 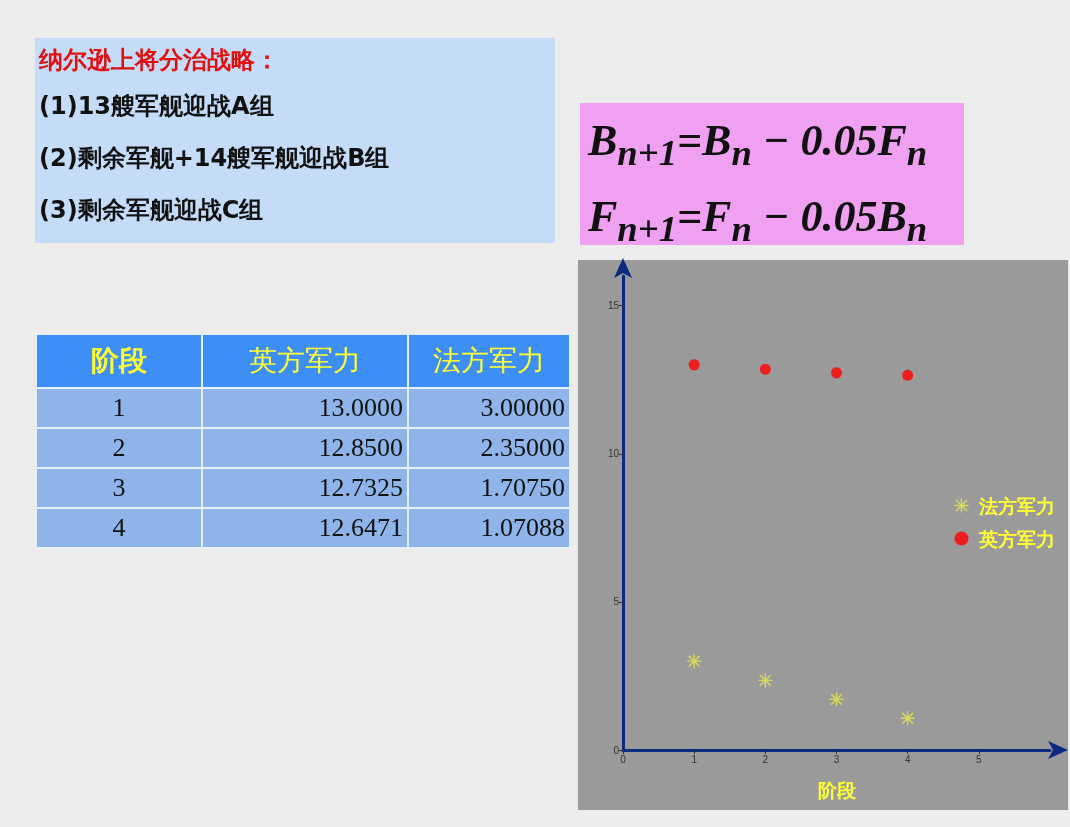 I want to click on data-label: 13.0000, so click(x=305, y=408).